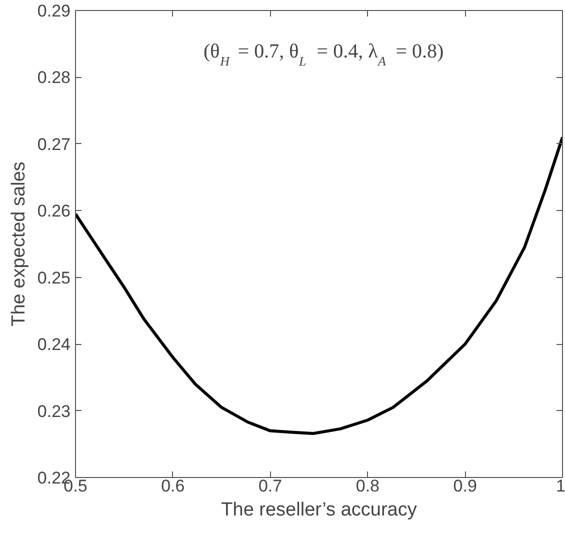 The height and width of the screenshot is (544, 565). Describe the element at coordinates (54, 211) in the screenshot. I see `y-tick-label: 0.26` at that location.